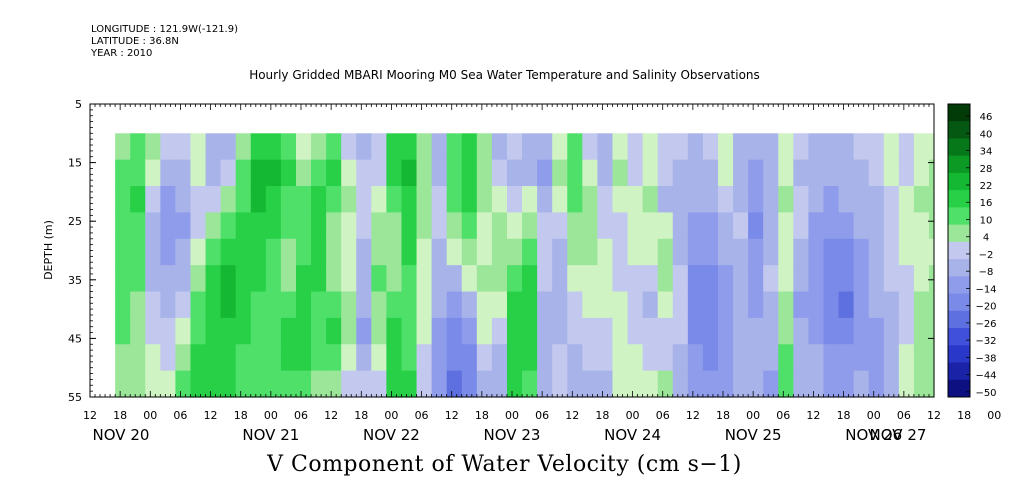  What do you see at coordinates (542, 415) in the screenshot?
I see `x-tick-label: 06` at bounding box center [542, 415].